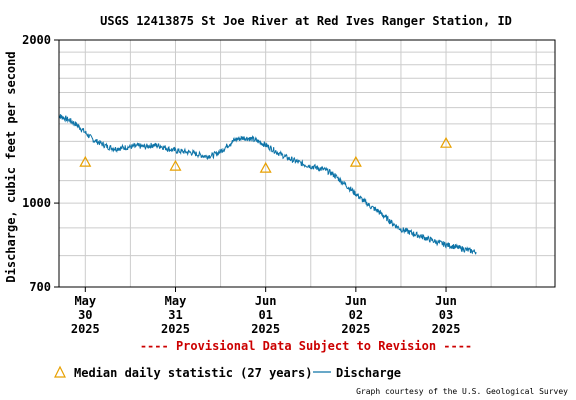 The height and width of the screenshot is (400, 576). Describe the element at coordinates (175, 315) in the screenshot. I see `x-tick-label: 31` at that location.